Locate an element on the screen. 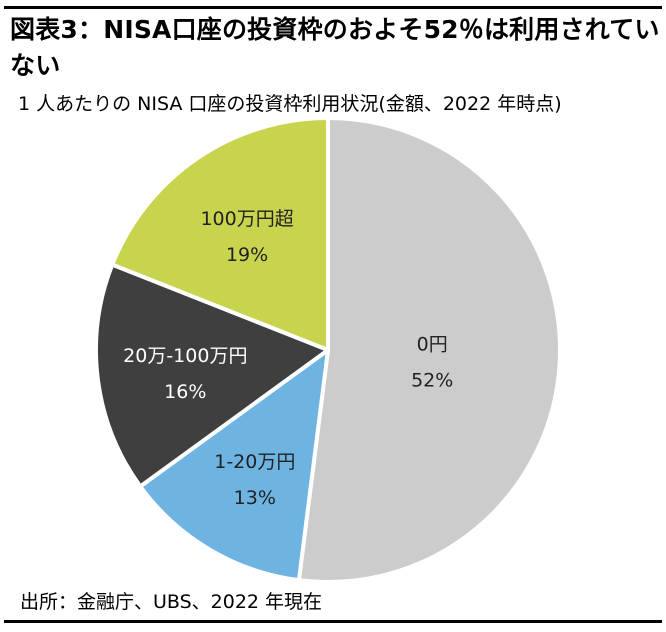 The image size is (666, 632). pie-slice-over-100man-yen is located at coordinates (220, 234).